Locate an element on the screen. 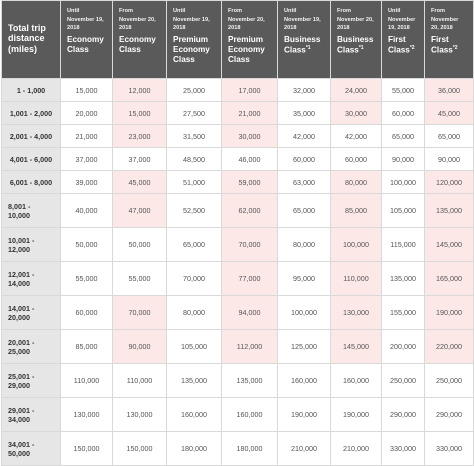 The height and width of the screenshot is (466, 474). header-date-line: November 20, is located at coordinates (137, 19).